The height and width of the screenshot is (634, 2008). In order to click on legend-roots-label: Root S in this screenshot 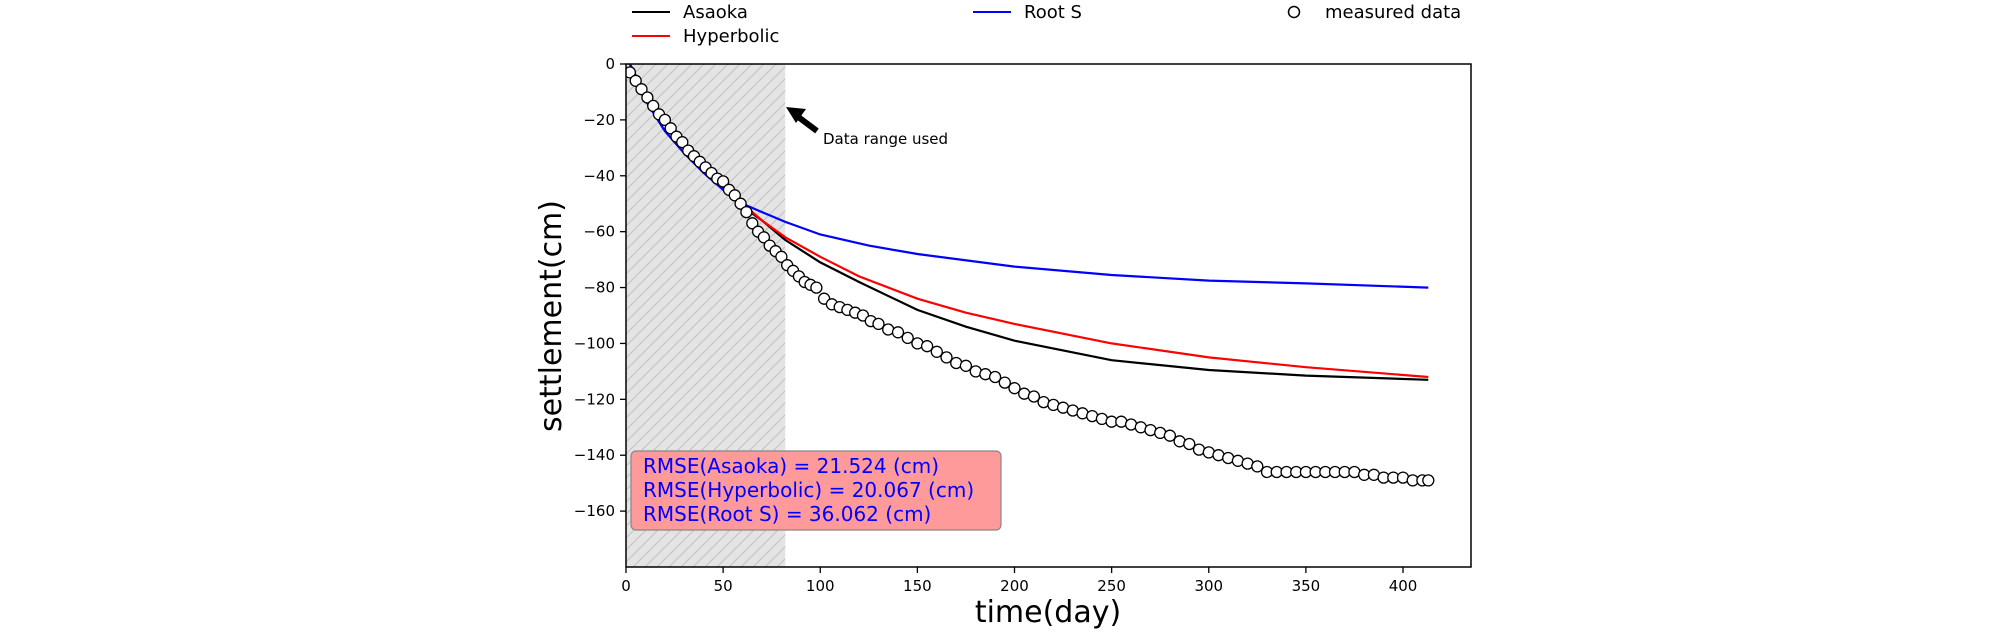, I will do `click(1053, 12)`.